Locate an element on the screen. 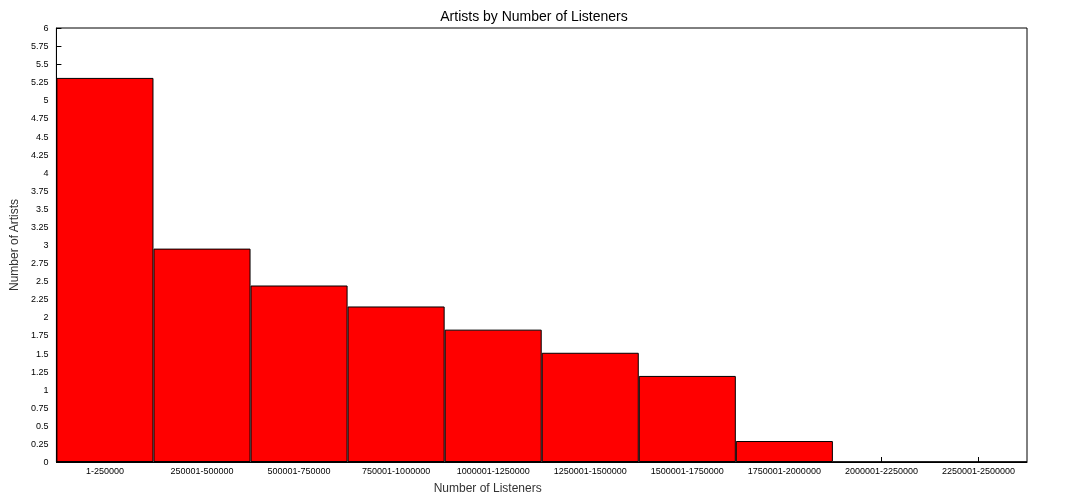  y-tick-label: 6 is located at coordinates (46, 28).